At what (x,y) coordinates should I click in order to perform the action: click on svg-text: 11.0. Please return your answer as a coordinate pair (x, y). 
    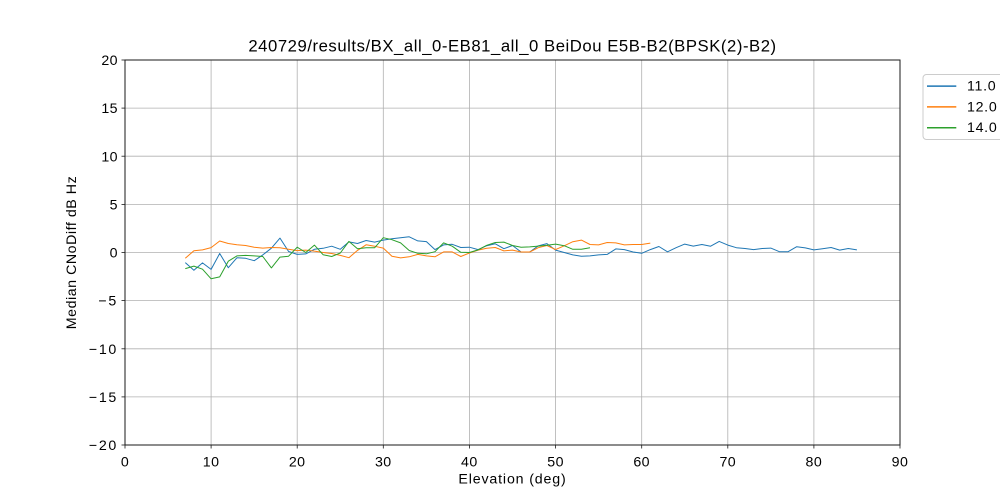
    Looking at the image, I should click on (981, 87).